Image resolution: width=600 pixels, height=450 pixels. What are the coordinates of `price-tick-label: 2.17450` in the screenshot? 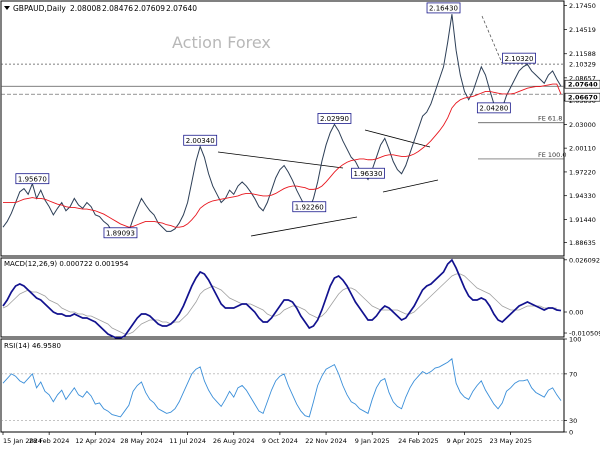 It's located at (582, 6).